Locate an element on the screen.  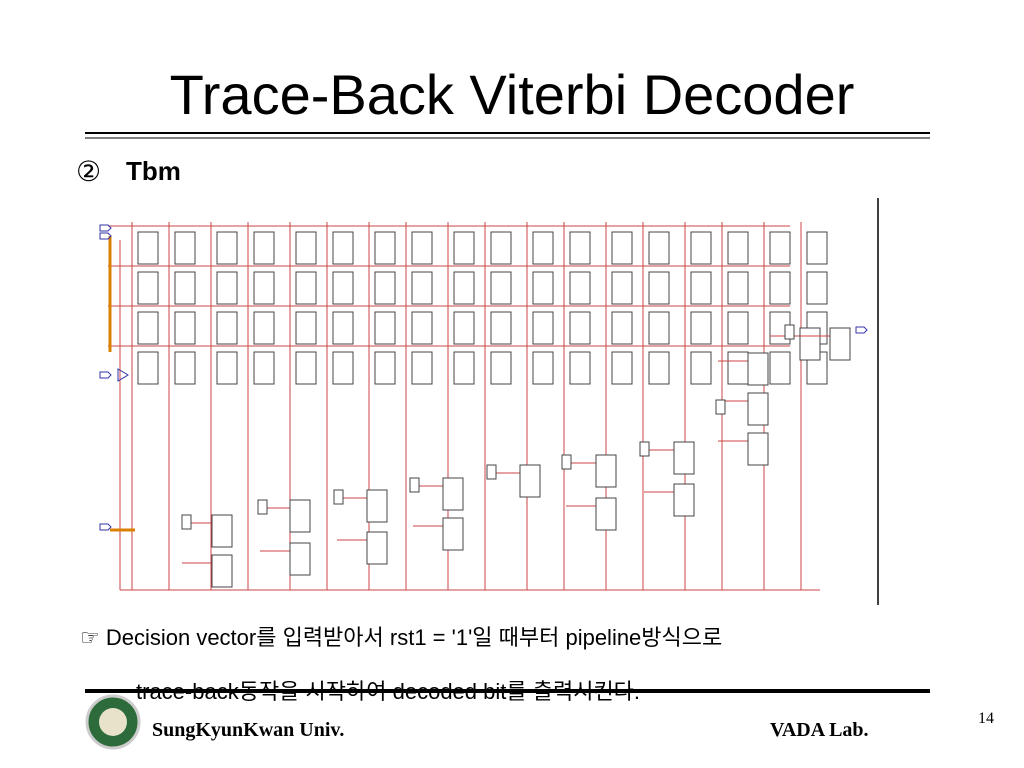
page-number: 14 is located at coordinates (986, 718).